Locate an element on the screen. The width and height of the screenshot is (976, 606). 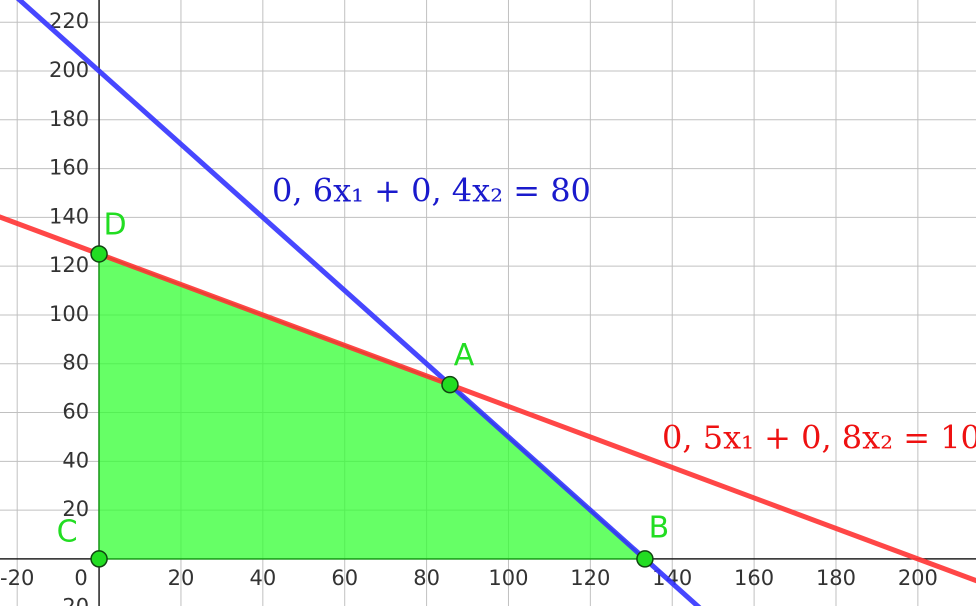
y-tick-label: 140 is located at coordinates (69, 216).